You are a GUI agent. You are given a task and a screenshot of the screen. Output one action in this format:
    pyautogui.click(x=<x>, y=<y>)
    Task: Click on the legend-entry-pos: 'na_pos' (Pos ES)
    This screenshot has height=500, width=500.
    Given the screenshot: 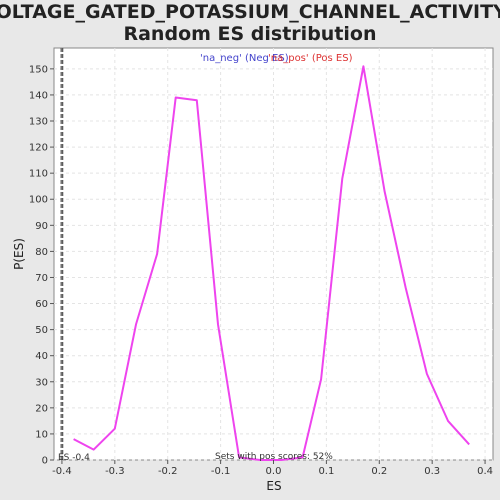 What is the action you would take?
    pyautogui.click(x=310, y=58)
    